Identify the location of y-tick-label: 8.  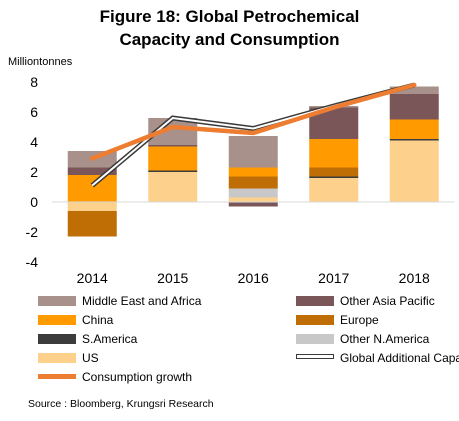
(34, 82).